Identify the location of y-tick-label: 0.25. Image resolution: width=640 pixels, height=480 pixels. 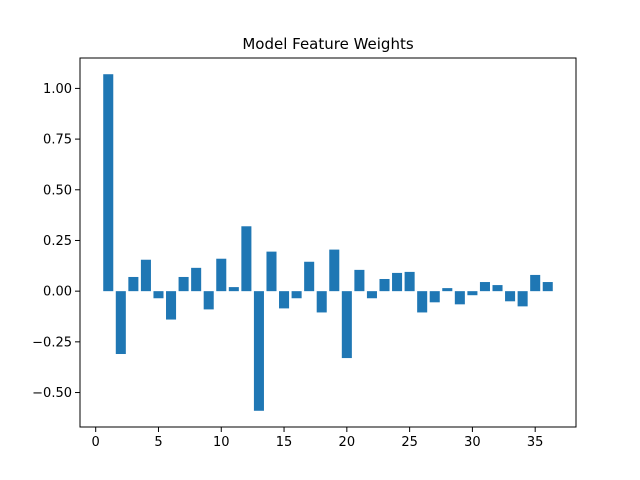
(57, 241).